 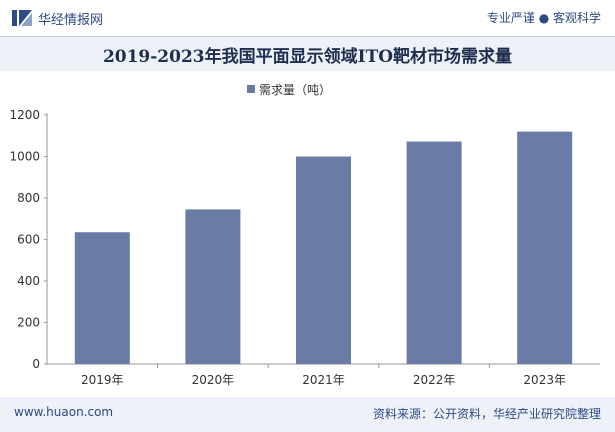 What do you see at coordinates (295, 90) in the screenshot?
I see `legend-label: 需求量（吨）` at bounding box center [295, 90].